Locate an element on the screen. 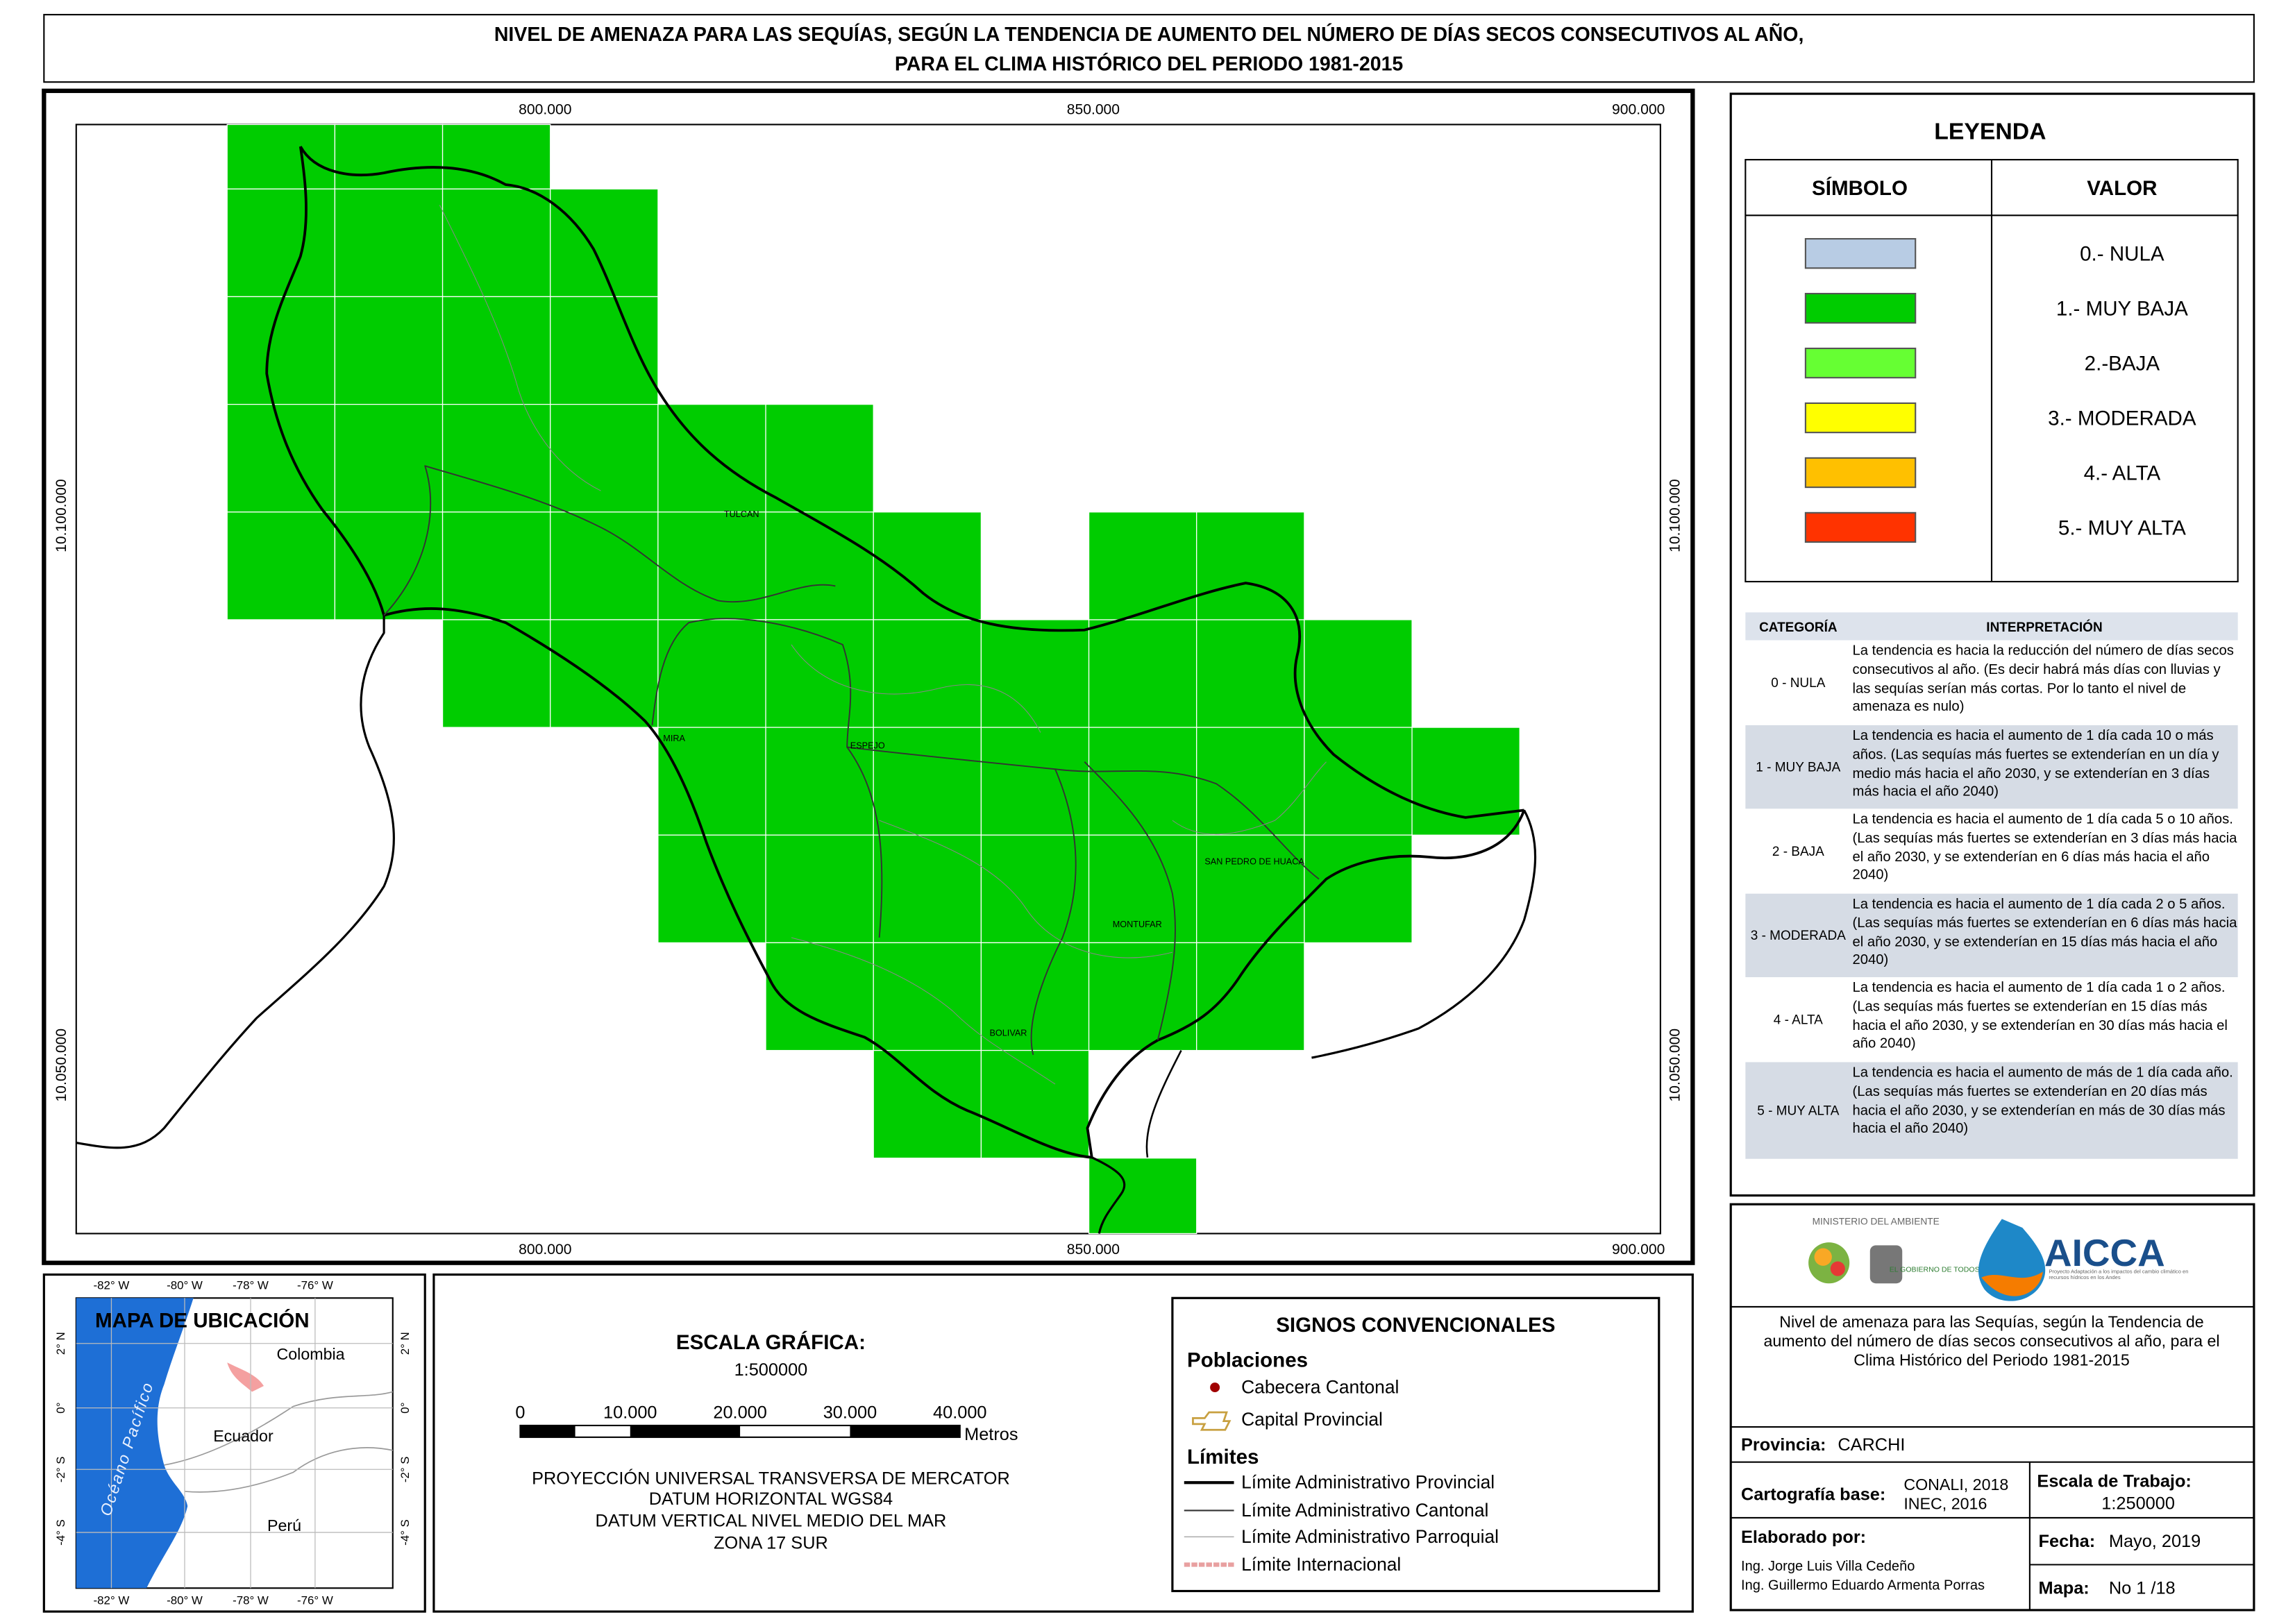 The width and height of the screenshot is (2295, 1624). graticule is located at coordinates (234, 1443).